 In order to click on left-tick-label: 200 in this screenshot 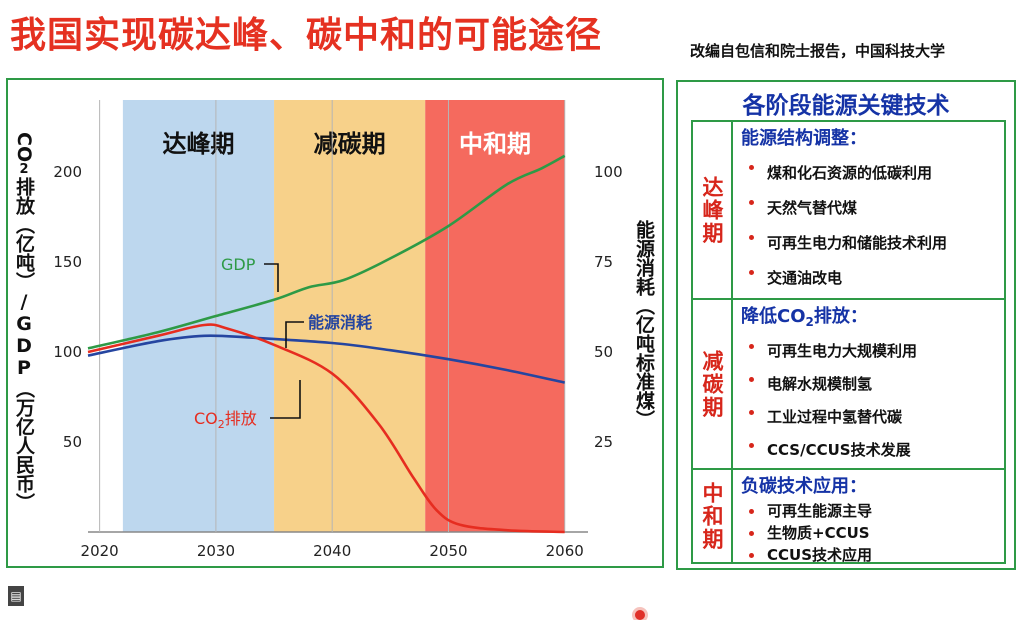, I will do `click(67, 172)`.